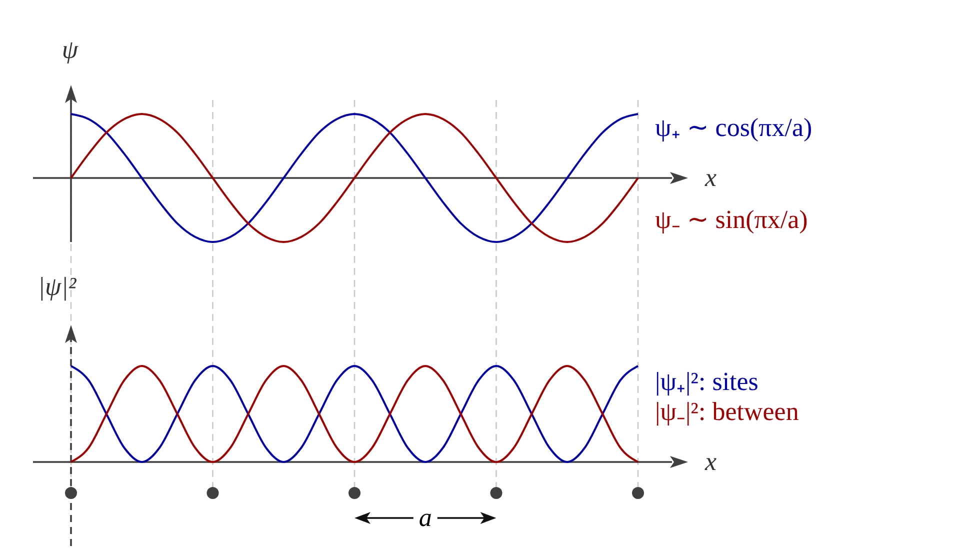 This screenshot has width=959, height=549. I want to click on series-label: |ψ₋|²: between, so click(727, 411).